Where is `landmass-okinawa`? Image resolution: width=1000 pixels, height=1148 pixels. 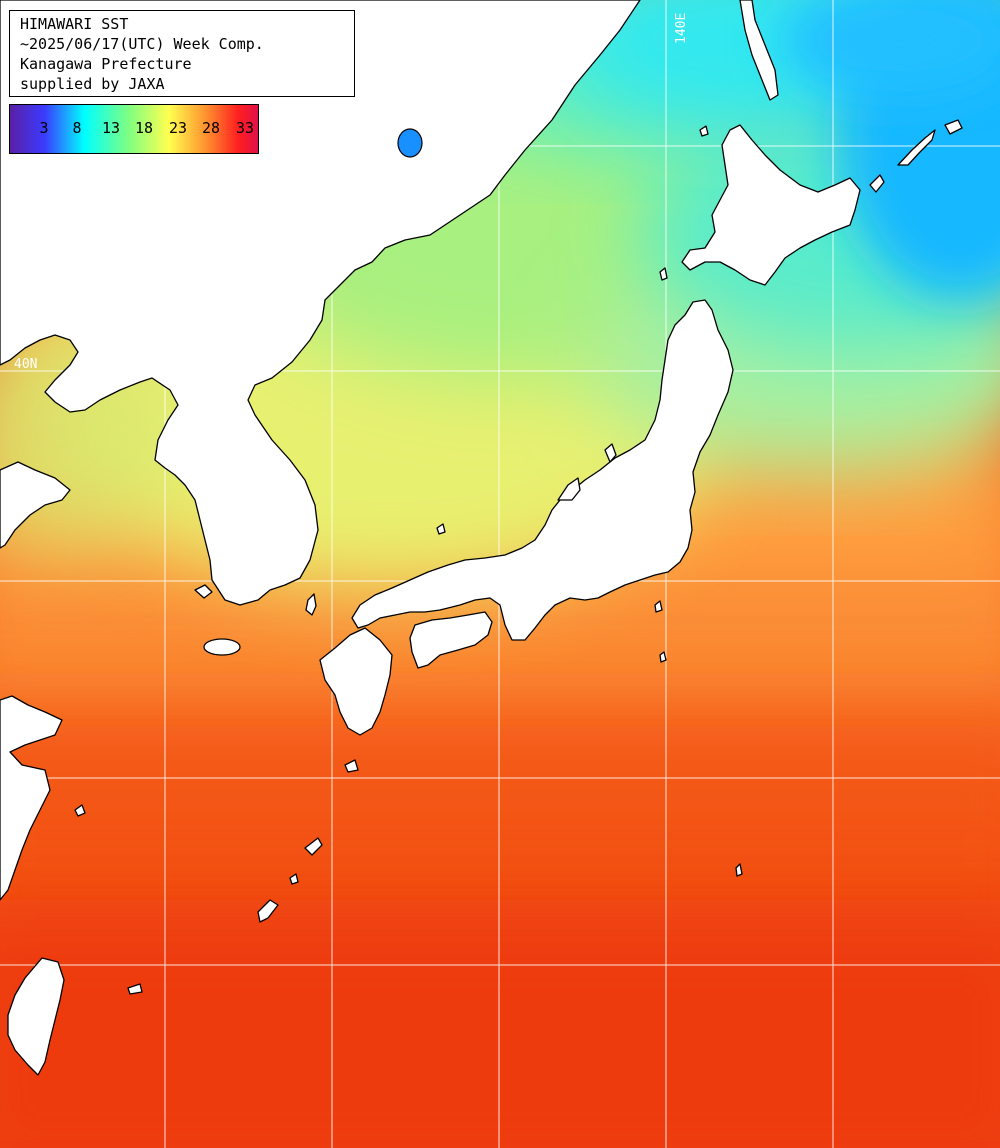 landmass-okinawa is located at coordinates (268, 911).